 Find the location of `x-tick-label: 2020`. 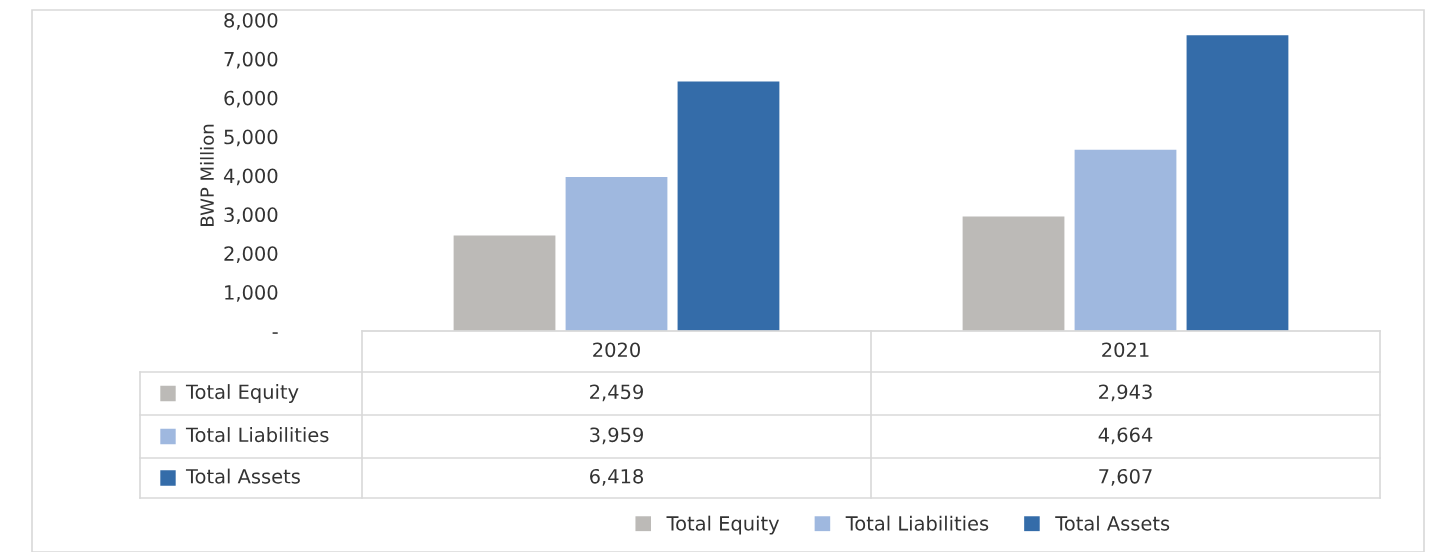

x-tick-label: 2020 is located at coordinates (616, 350).